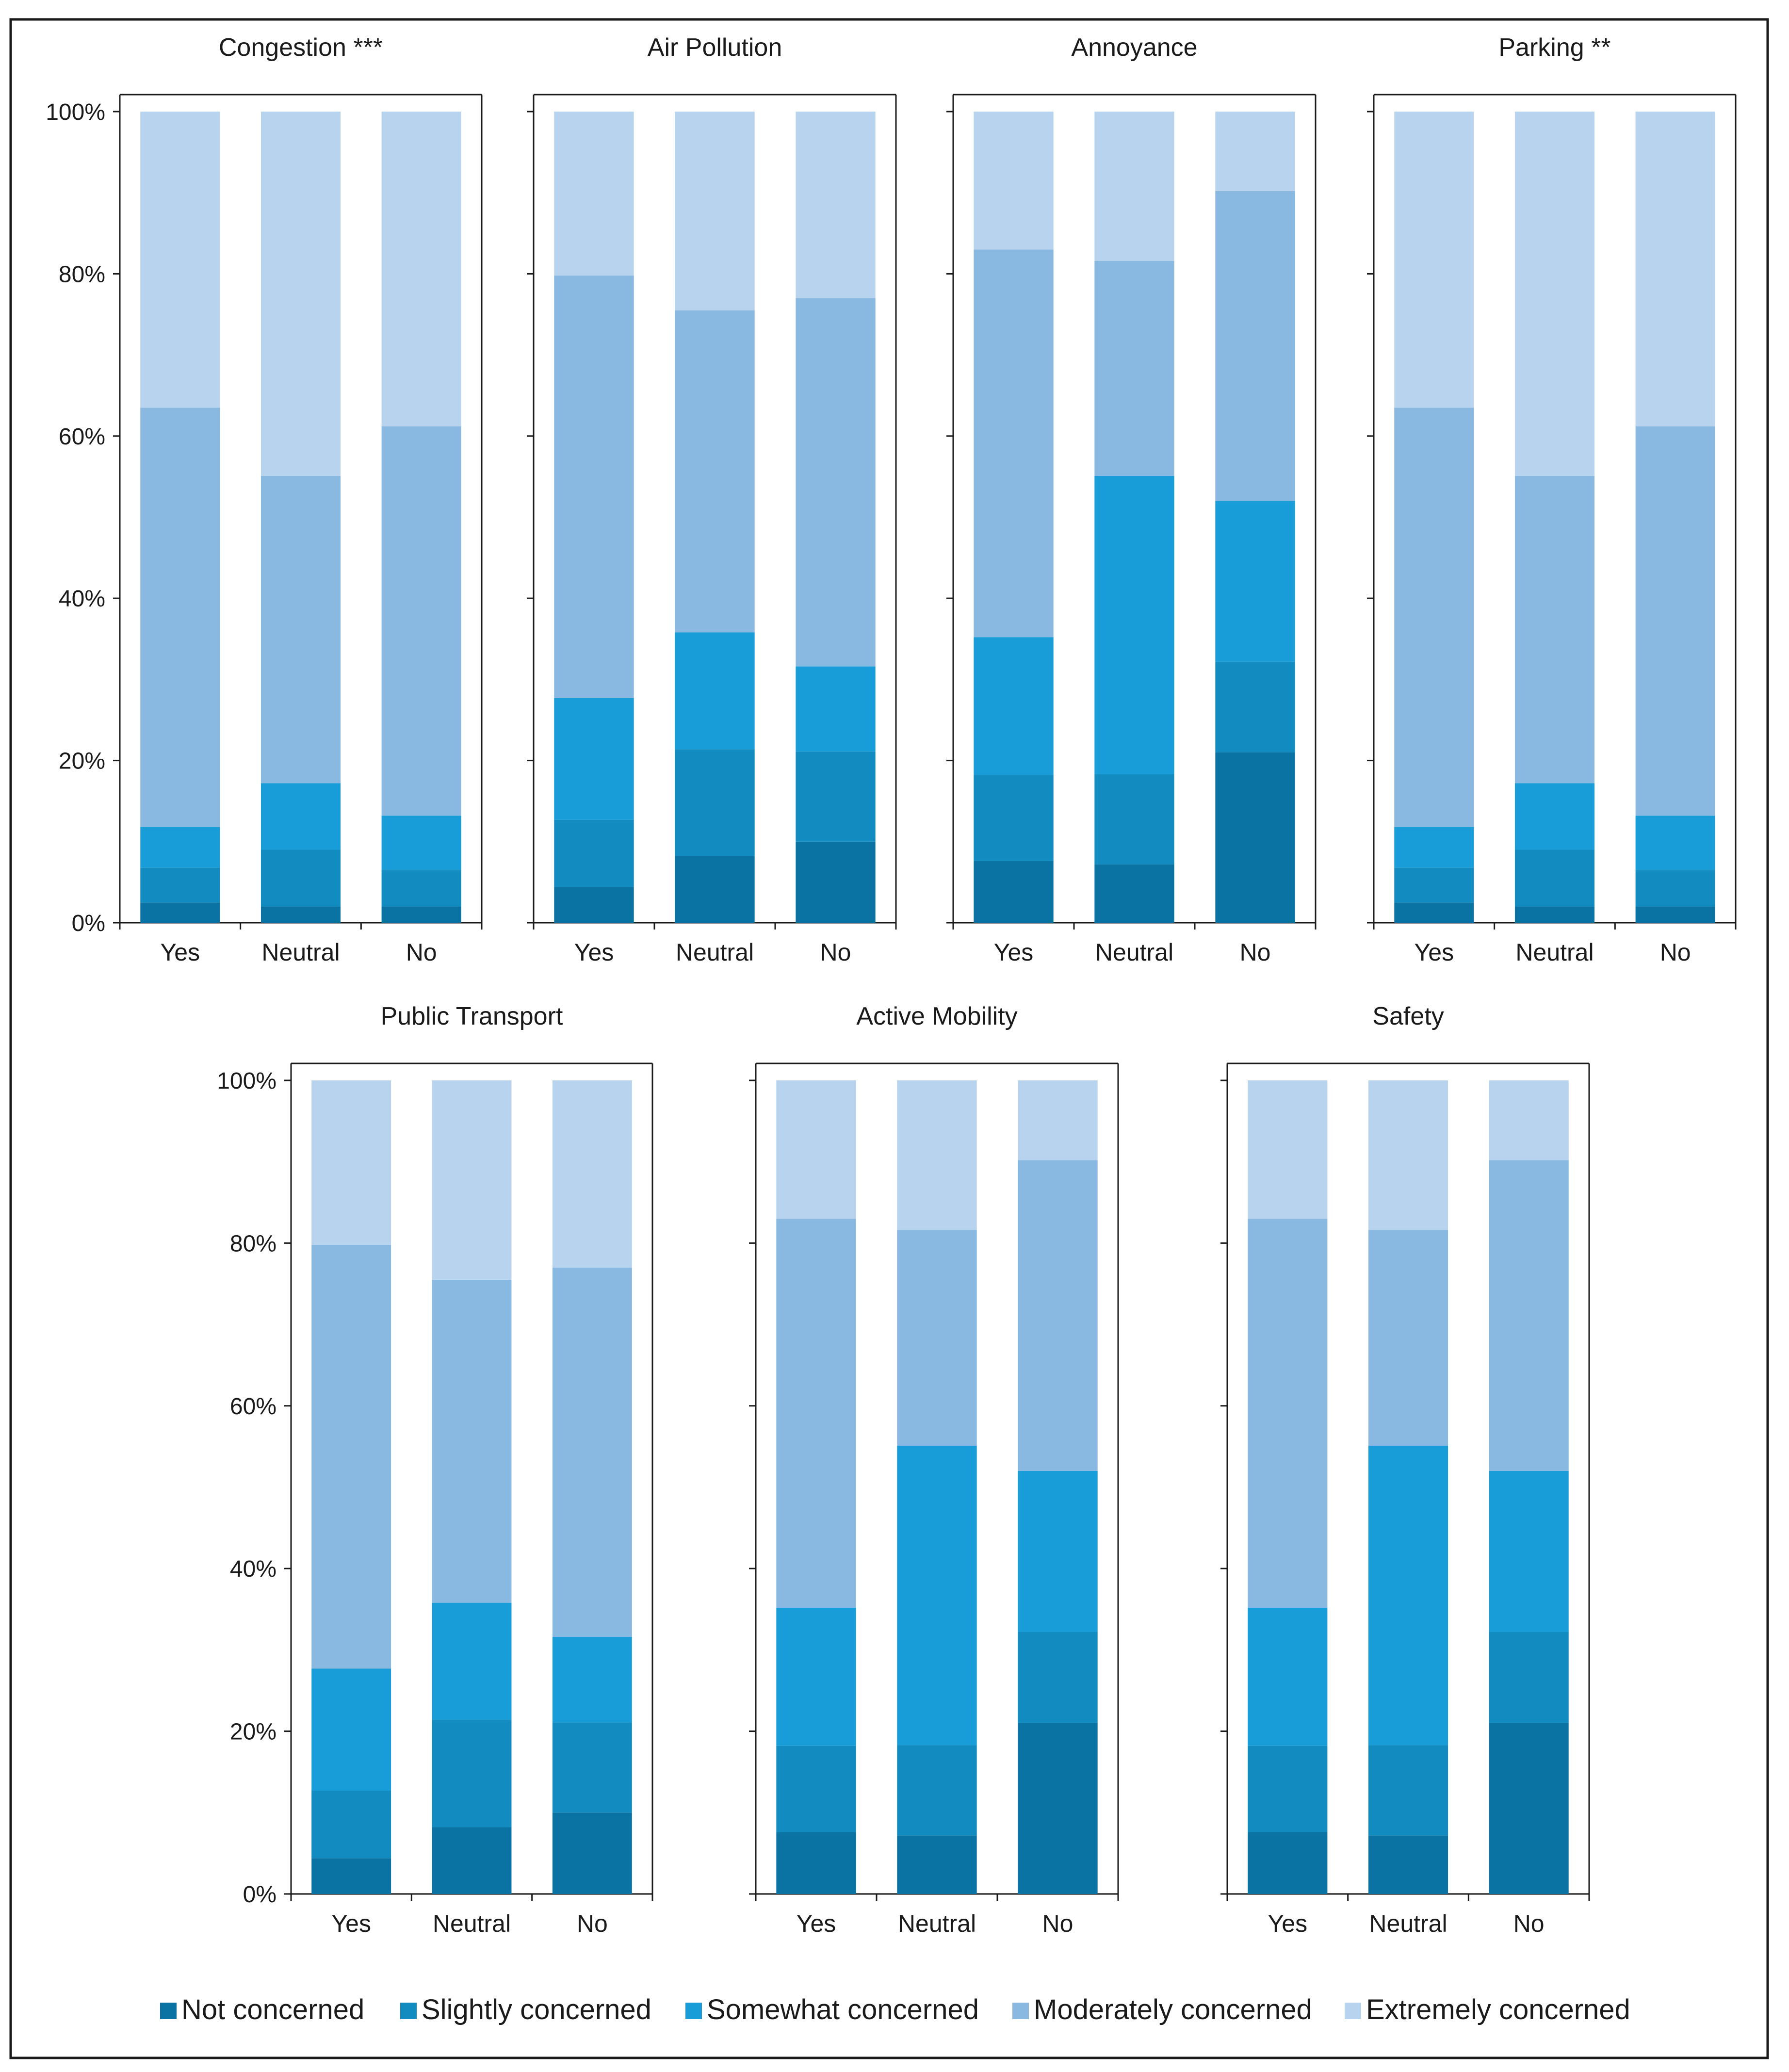  What do you see at coordinates (253, 1732) in the screenshot?
I see `y-tick-label: 20%` at bounding box center [253, 1732].